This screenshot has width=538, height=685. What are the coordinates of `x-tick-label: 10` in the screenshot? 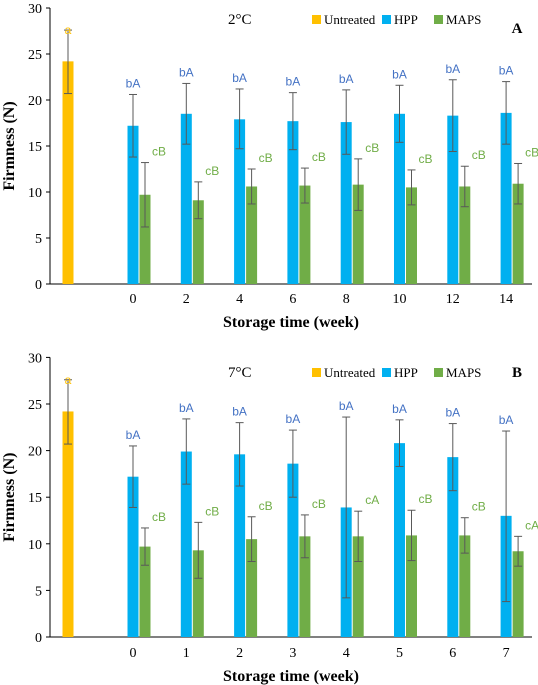 It's located at (400, 299).